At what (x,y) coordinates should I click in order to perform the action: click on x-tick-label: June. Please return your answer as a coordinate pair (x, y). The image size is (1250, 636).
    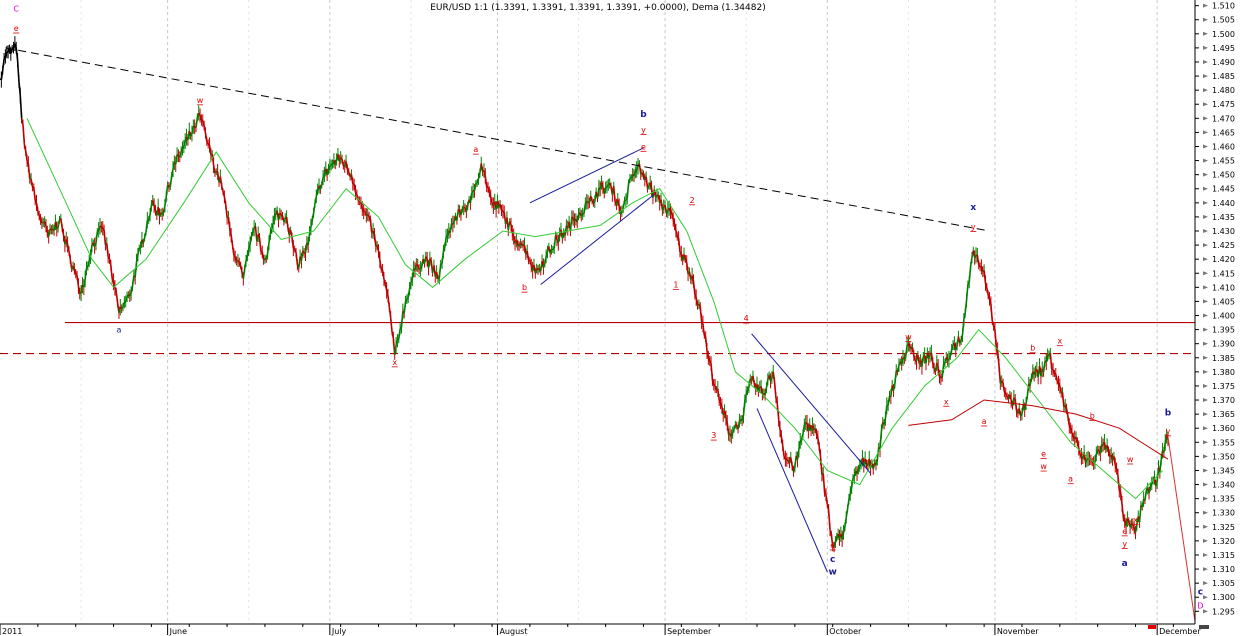
    Looking at the image, I should click on (178, 631).